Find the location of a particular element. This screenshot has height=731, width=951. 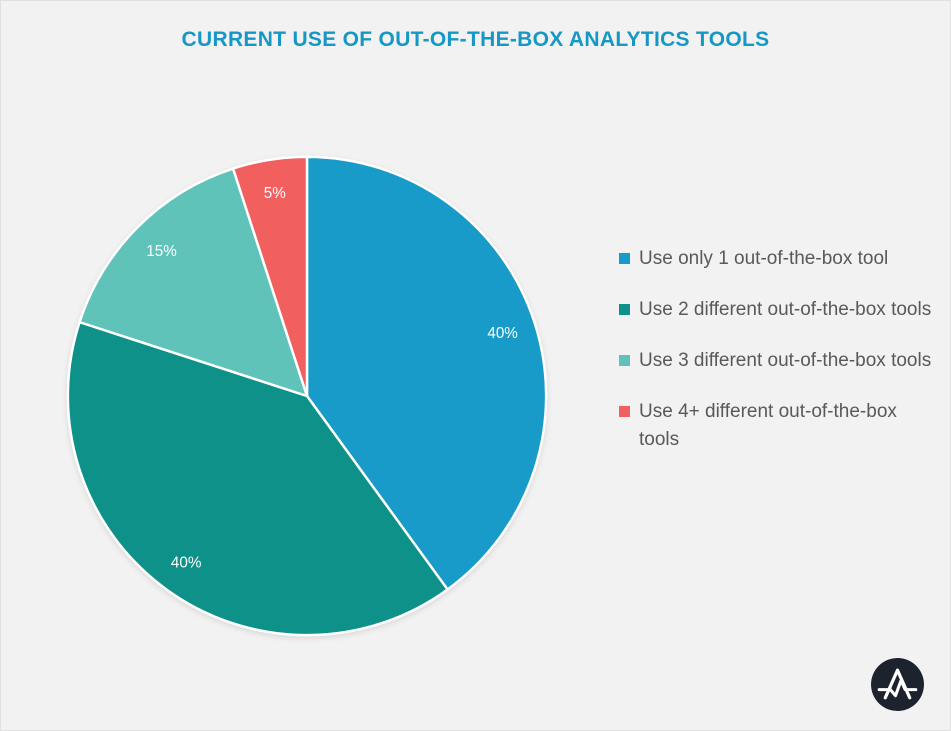

logo-pulse-glyph is located at coordinates (897, 688).